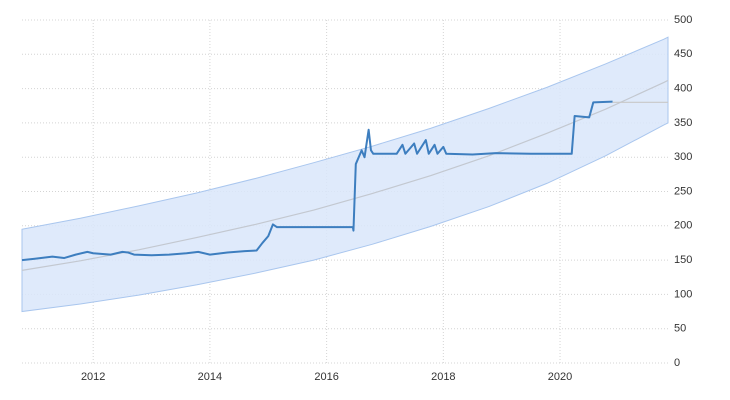 The width and height of the screenshot is (730, 400). I want to click on y-tick-label: 300, so click(683, 157).